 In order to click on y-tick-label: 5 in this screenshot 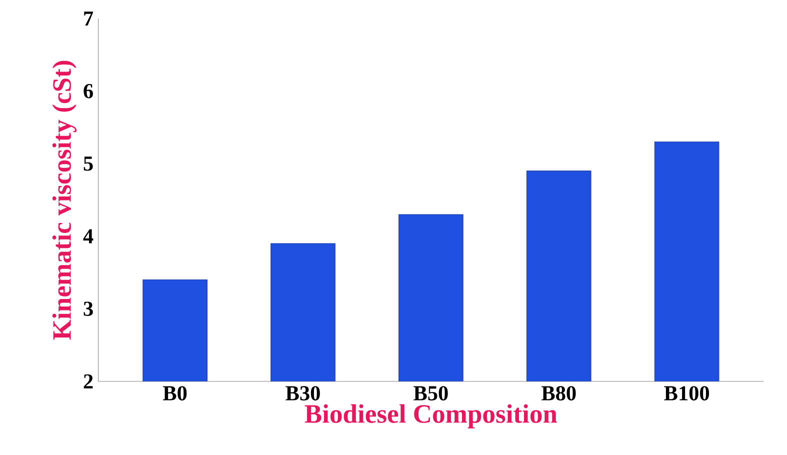, I will do `click(88, 163)`.